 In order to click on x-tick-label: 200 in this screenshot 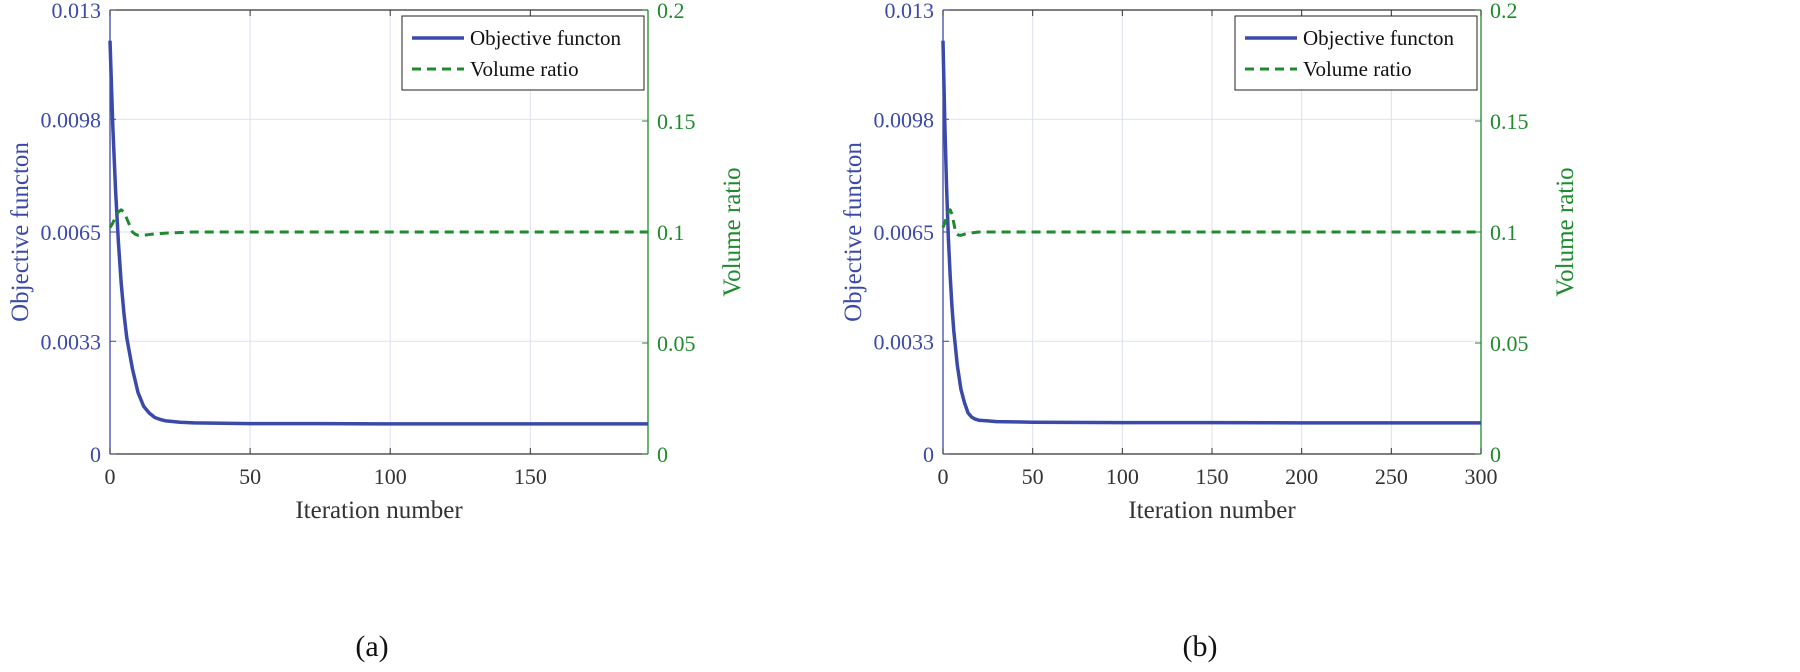, I will do `click(1301, 476)`.